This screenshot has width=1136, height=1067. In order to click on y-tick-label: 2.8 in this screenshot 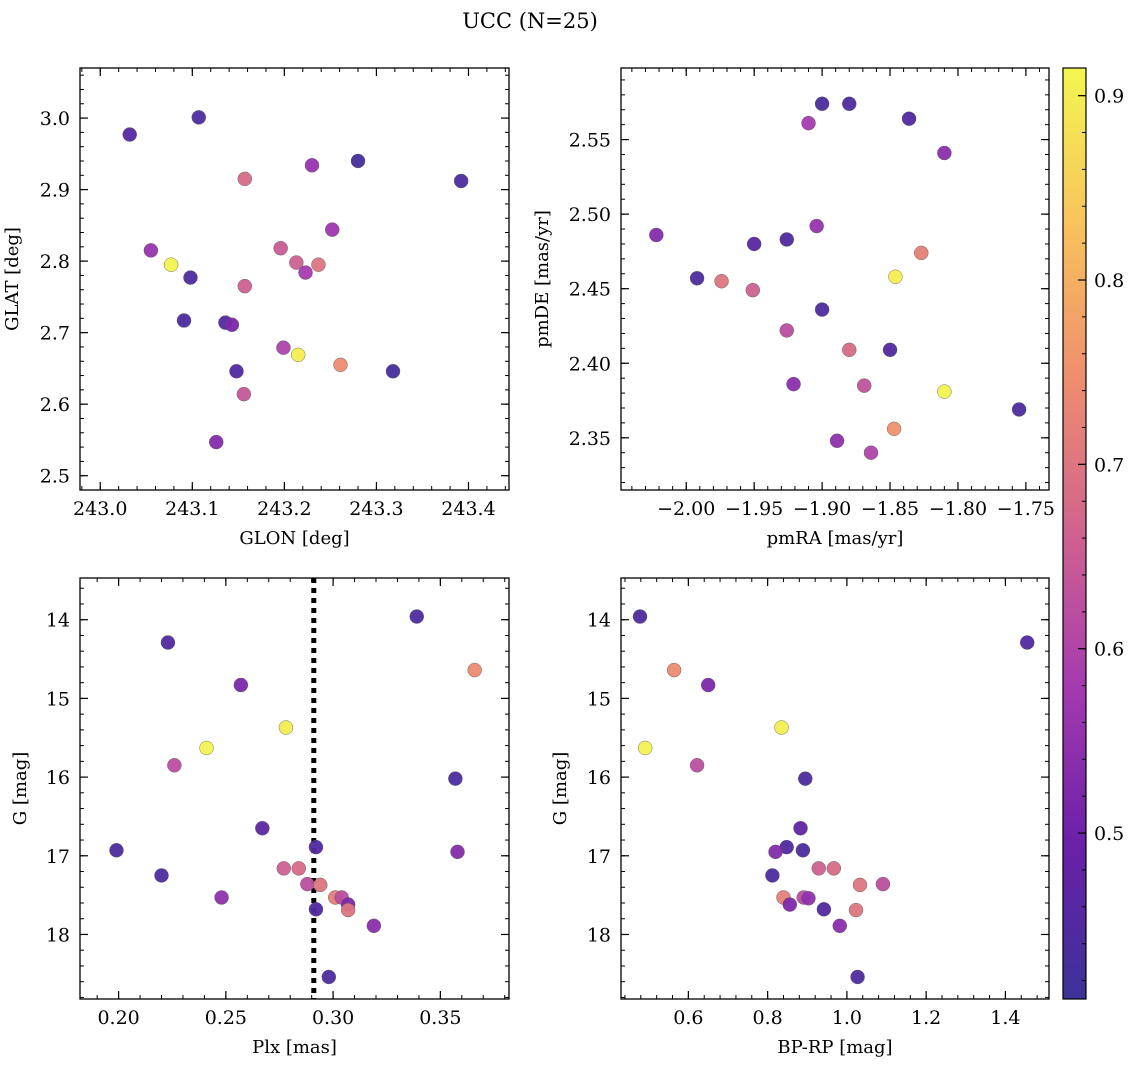, I will do `click(55, 262)`.